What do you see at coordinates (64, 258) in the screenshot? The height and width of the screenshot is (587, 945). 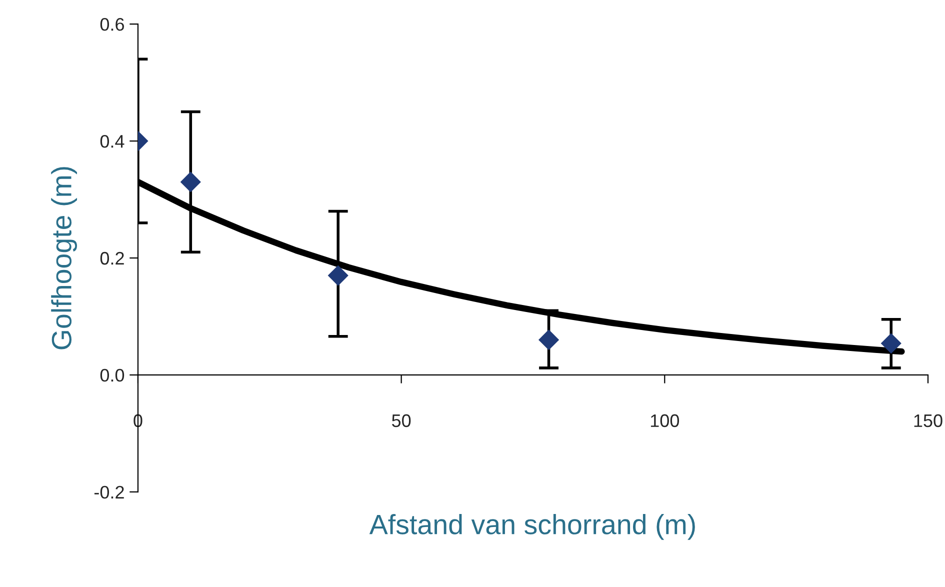 I see `y-axis-title: Golfhoogte (m)` at bounding box center [64, 258].